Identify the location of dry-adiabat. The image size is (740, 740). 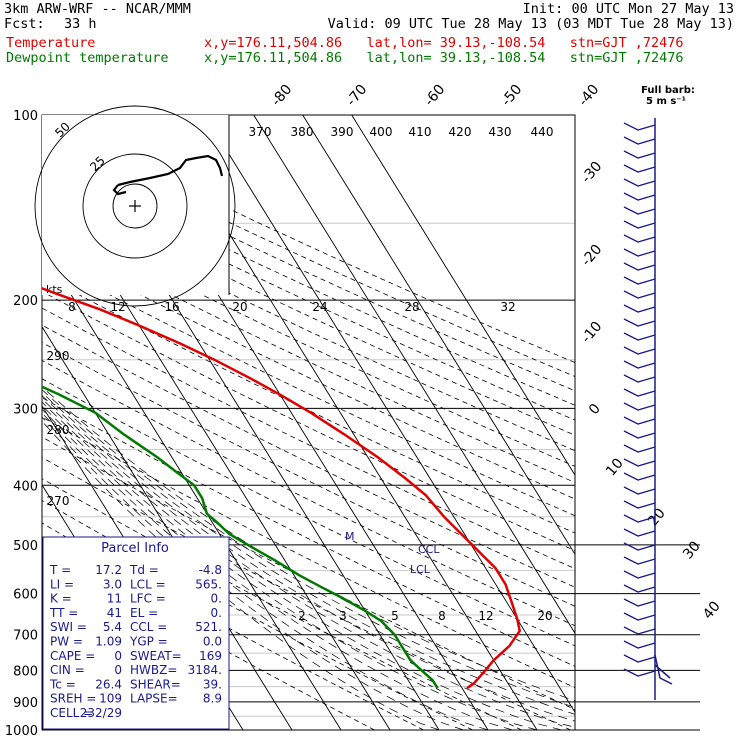
(208, 637).